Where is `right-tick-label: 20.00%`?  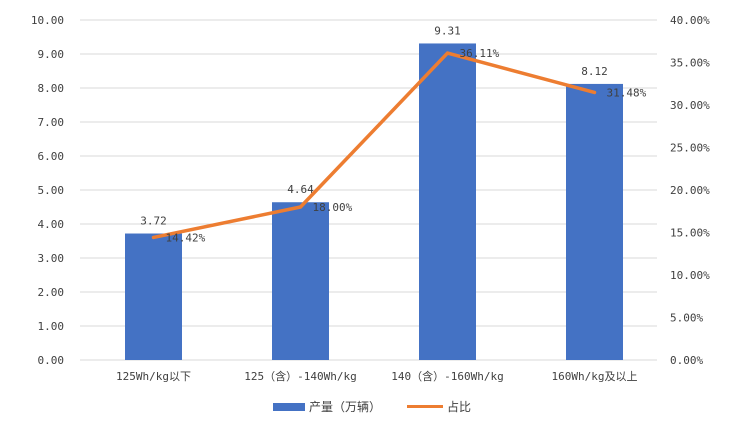 right-tick-label: 20.00% is located at coordinates (690, 190).